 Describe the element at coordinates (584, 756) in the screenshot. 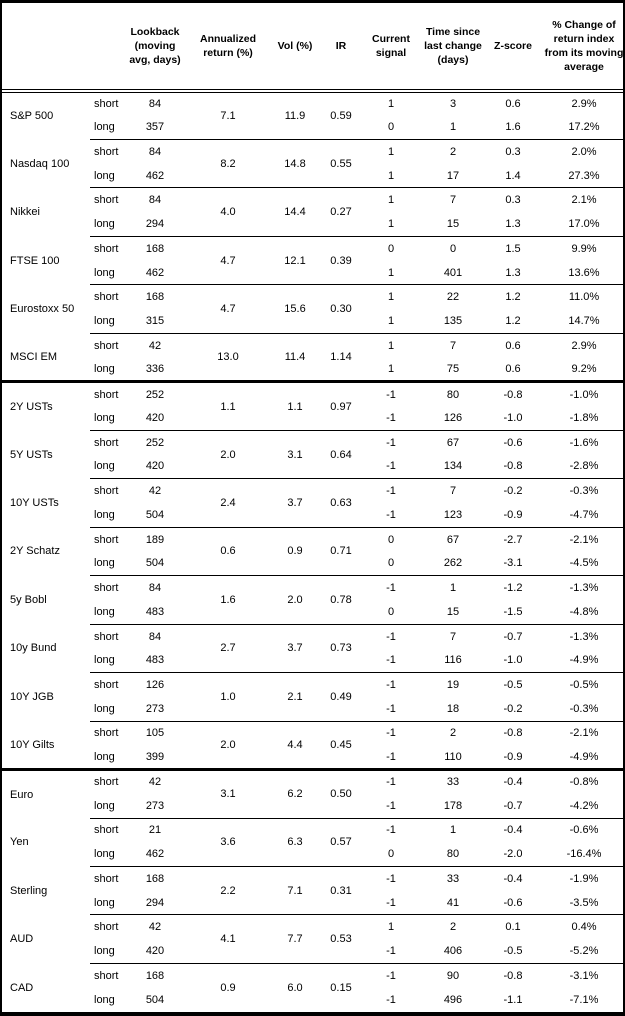

I see `pct-change-value: -4.9%` at that location.